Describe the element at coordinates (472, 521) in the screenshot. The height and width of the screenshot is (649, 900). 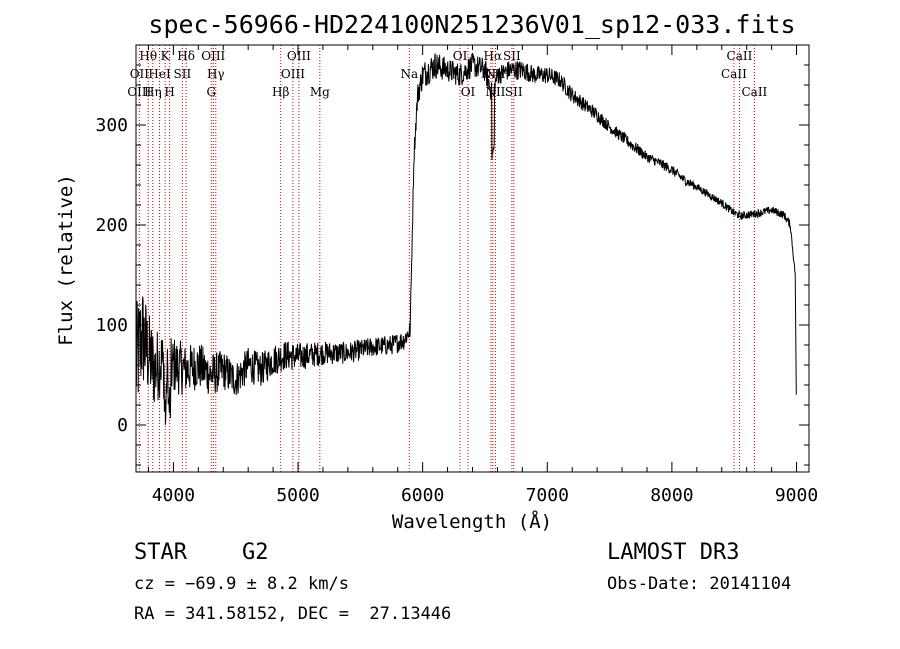
I see `x-axis-label: Wavelength (Å)` at that location.